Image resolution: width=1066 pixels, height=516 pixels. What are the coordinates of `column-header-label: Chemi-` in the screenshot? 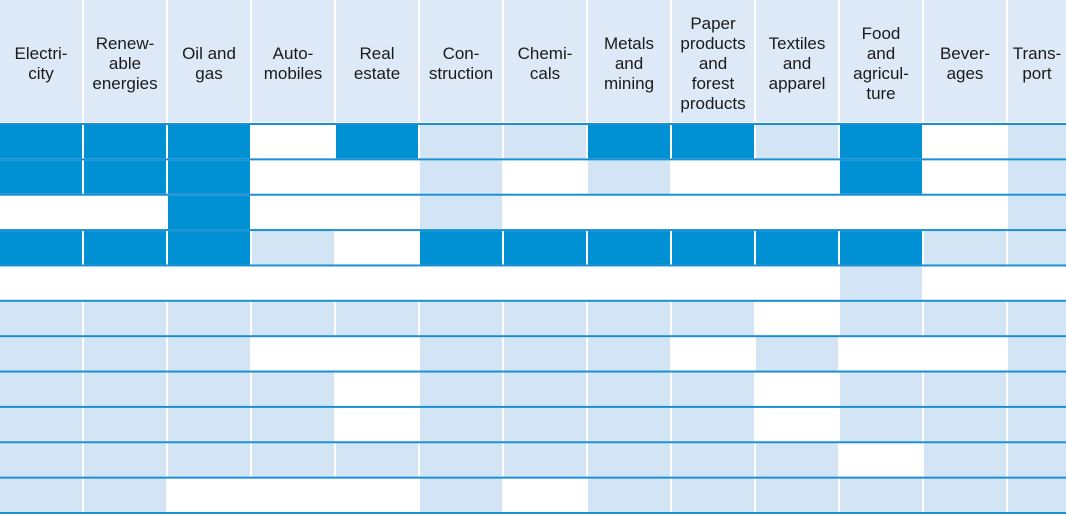 It's located at (545, 53).